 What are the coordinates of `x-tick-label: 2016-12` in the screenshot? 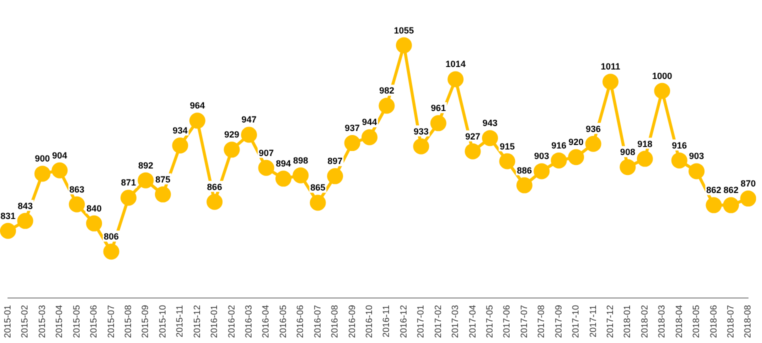 It's located at (403, 321).